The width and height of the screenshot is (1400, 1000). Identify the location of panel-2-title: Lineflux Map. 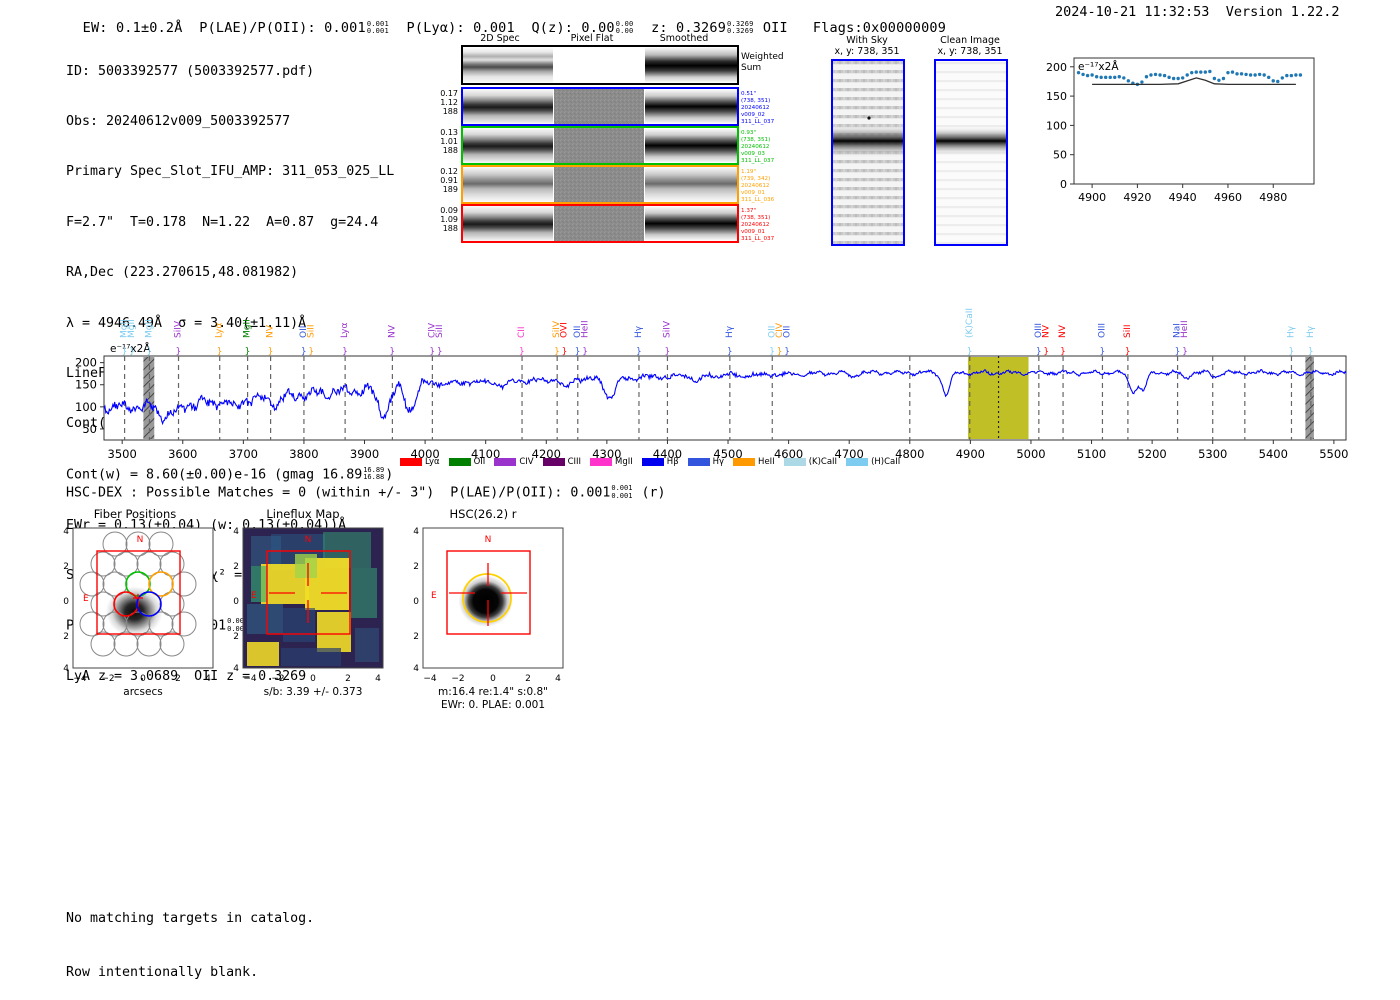
(302, 514).